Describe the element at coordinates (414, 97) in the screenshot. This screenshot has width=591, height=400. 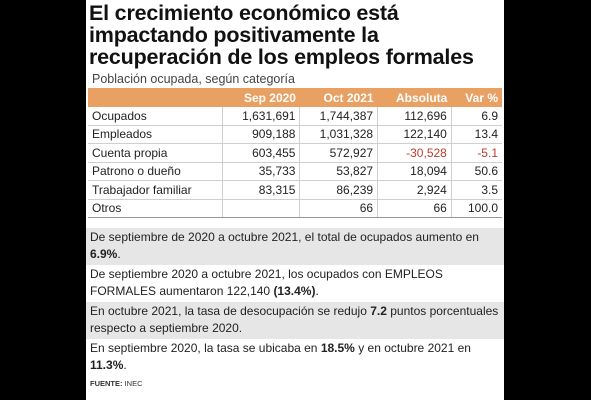
I see `header-absoluta: Absoluta` at that location.